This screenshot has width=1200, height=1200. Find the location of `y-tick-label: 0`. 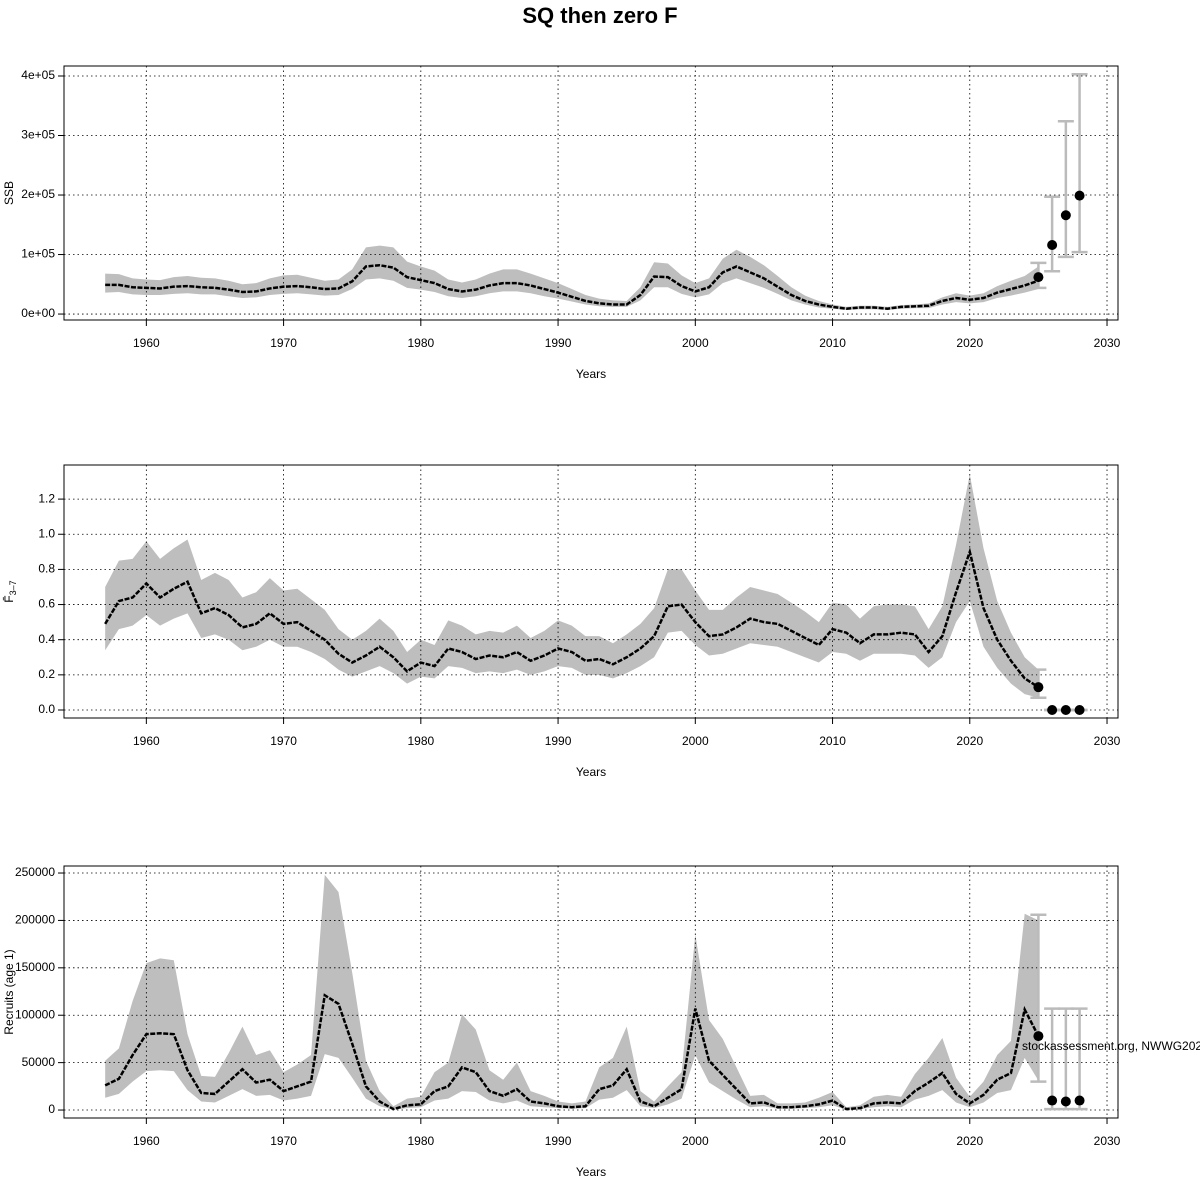

y-tick-label: 0 is located at coordinates (51, 1109).